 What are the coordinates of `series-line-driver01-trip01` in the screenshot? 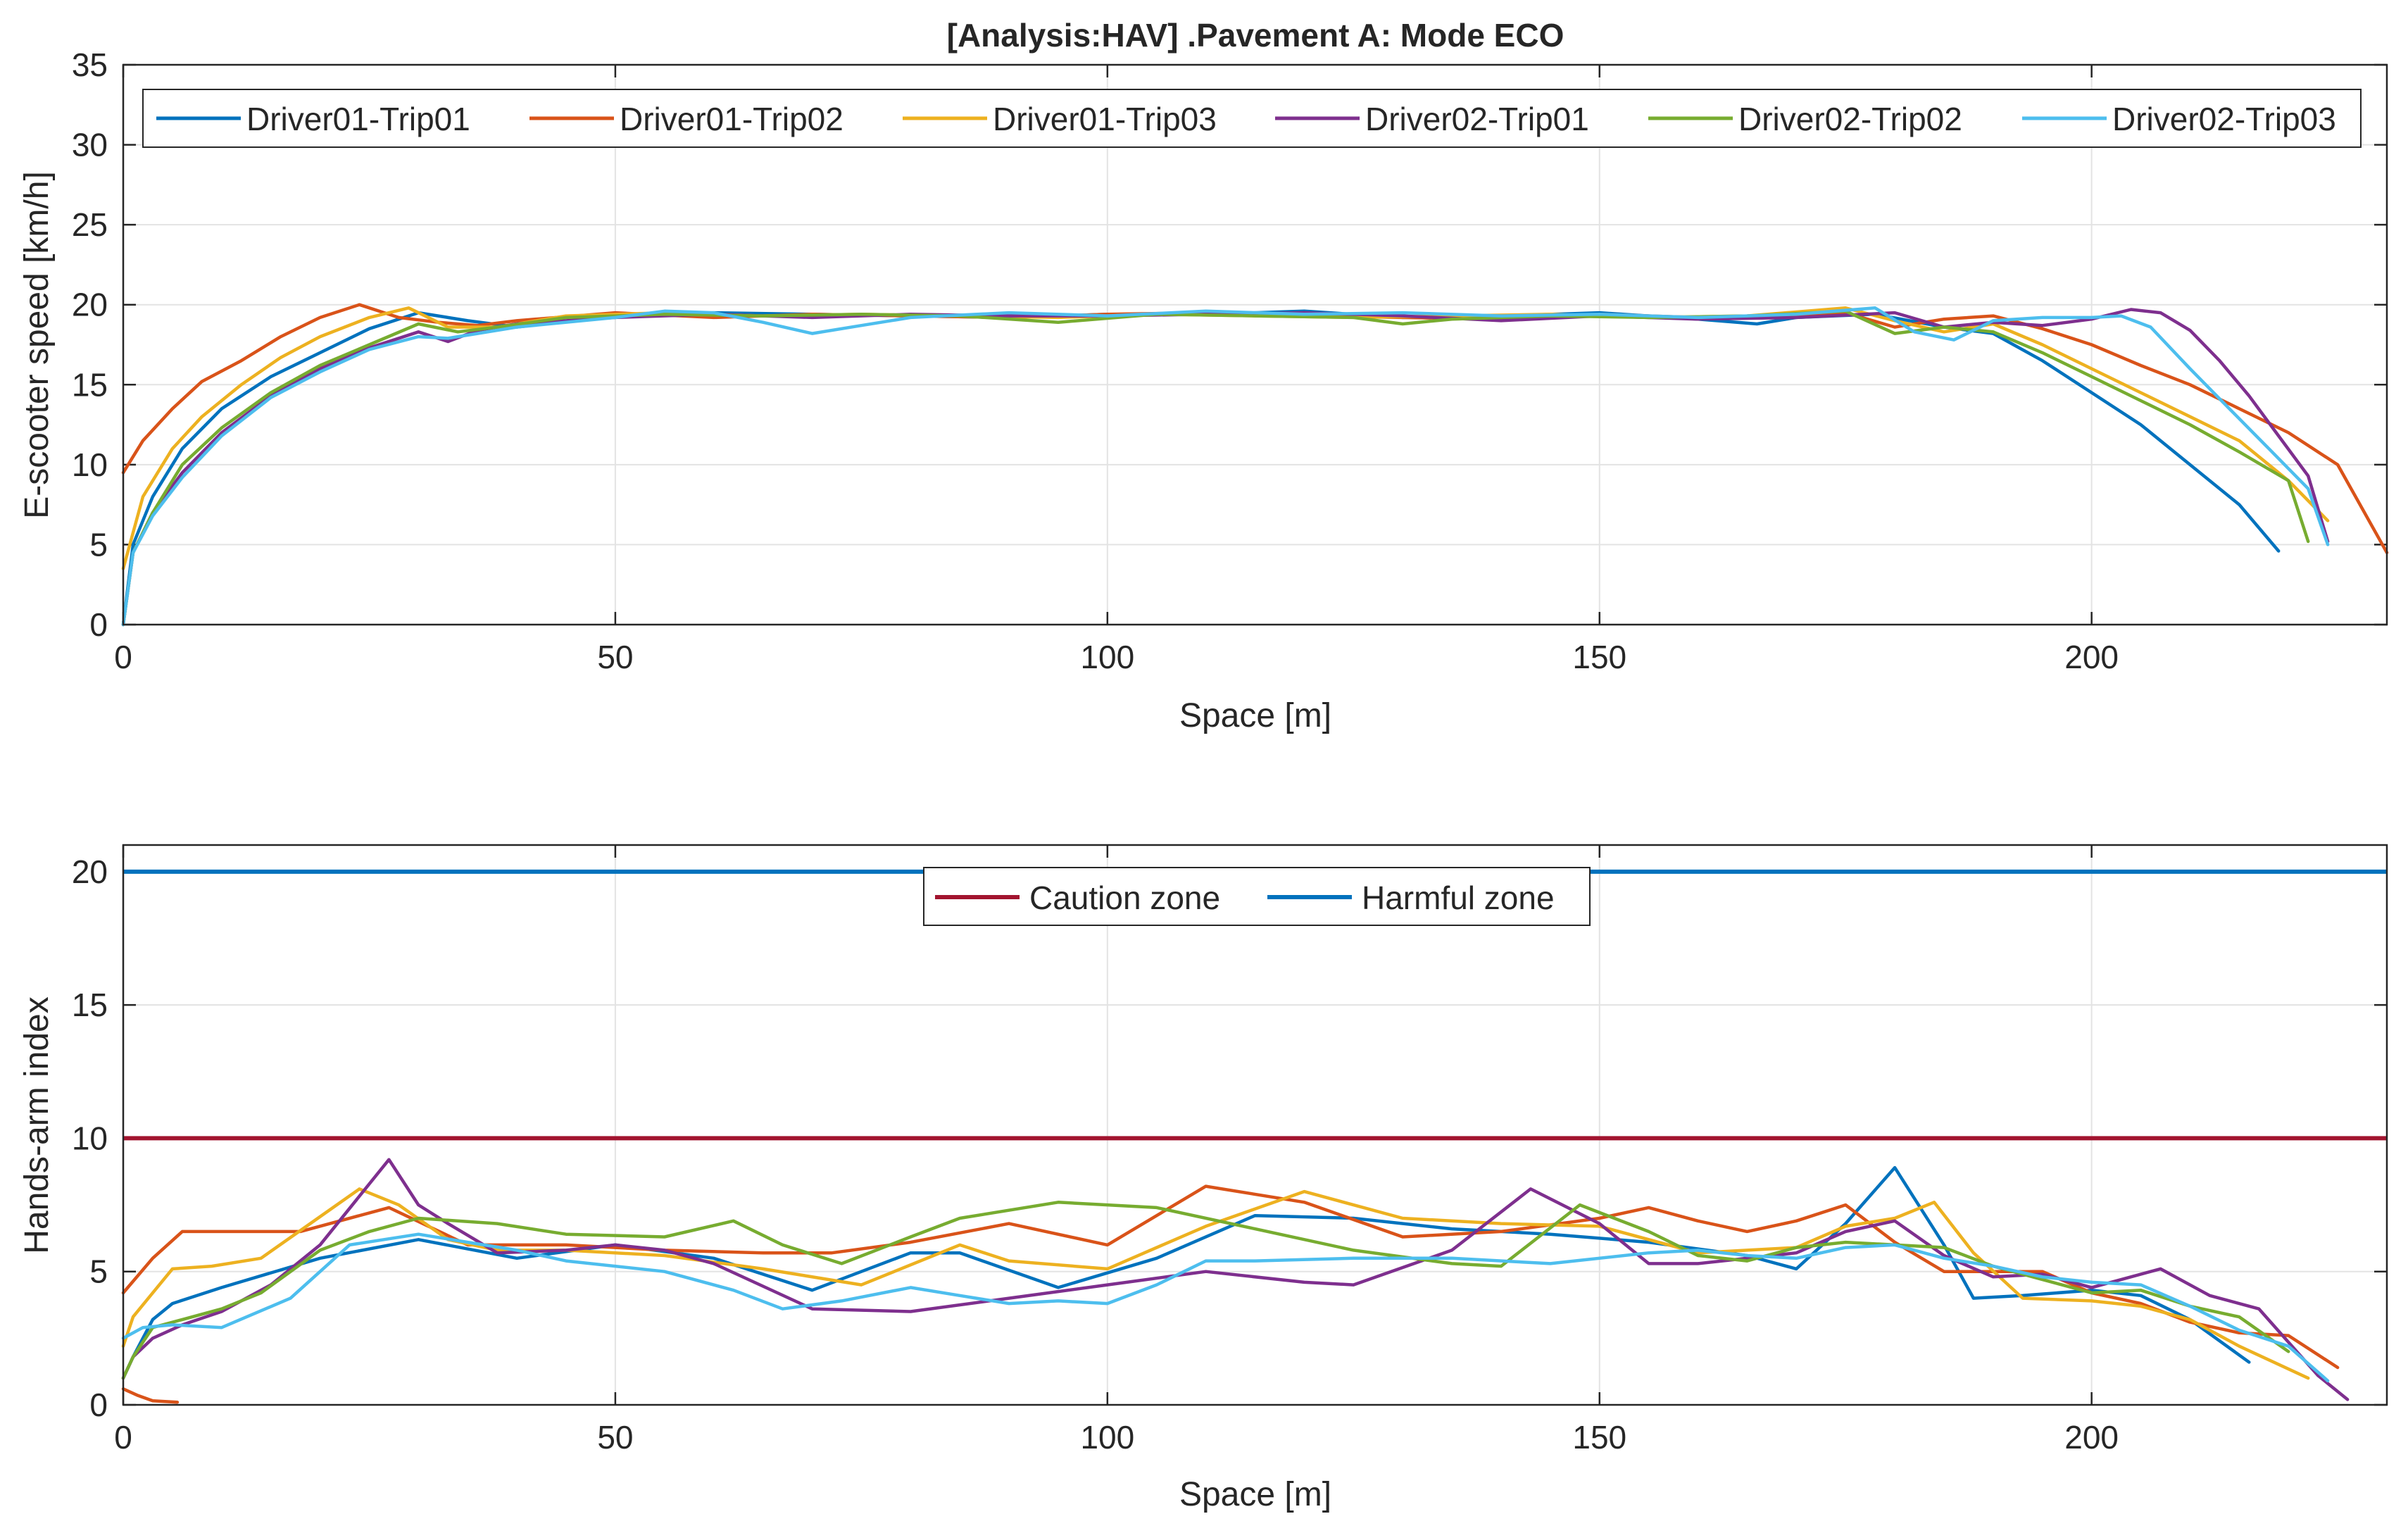 It's located at (1186, 1272).